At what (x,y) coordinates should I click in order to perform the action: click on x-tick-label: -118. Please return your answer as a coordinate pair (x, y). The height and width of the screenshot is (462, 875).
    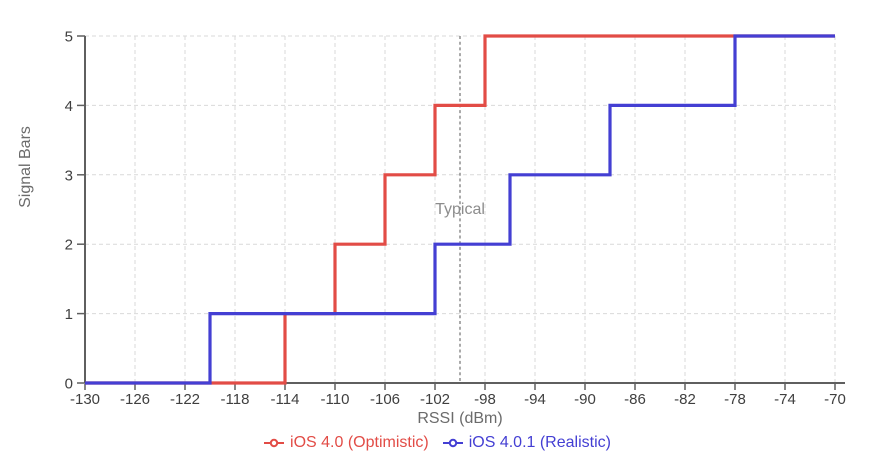
    Looking at the image, I should click on (235, 399).